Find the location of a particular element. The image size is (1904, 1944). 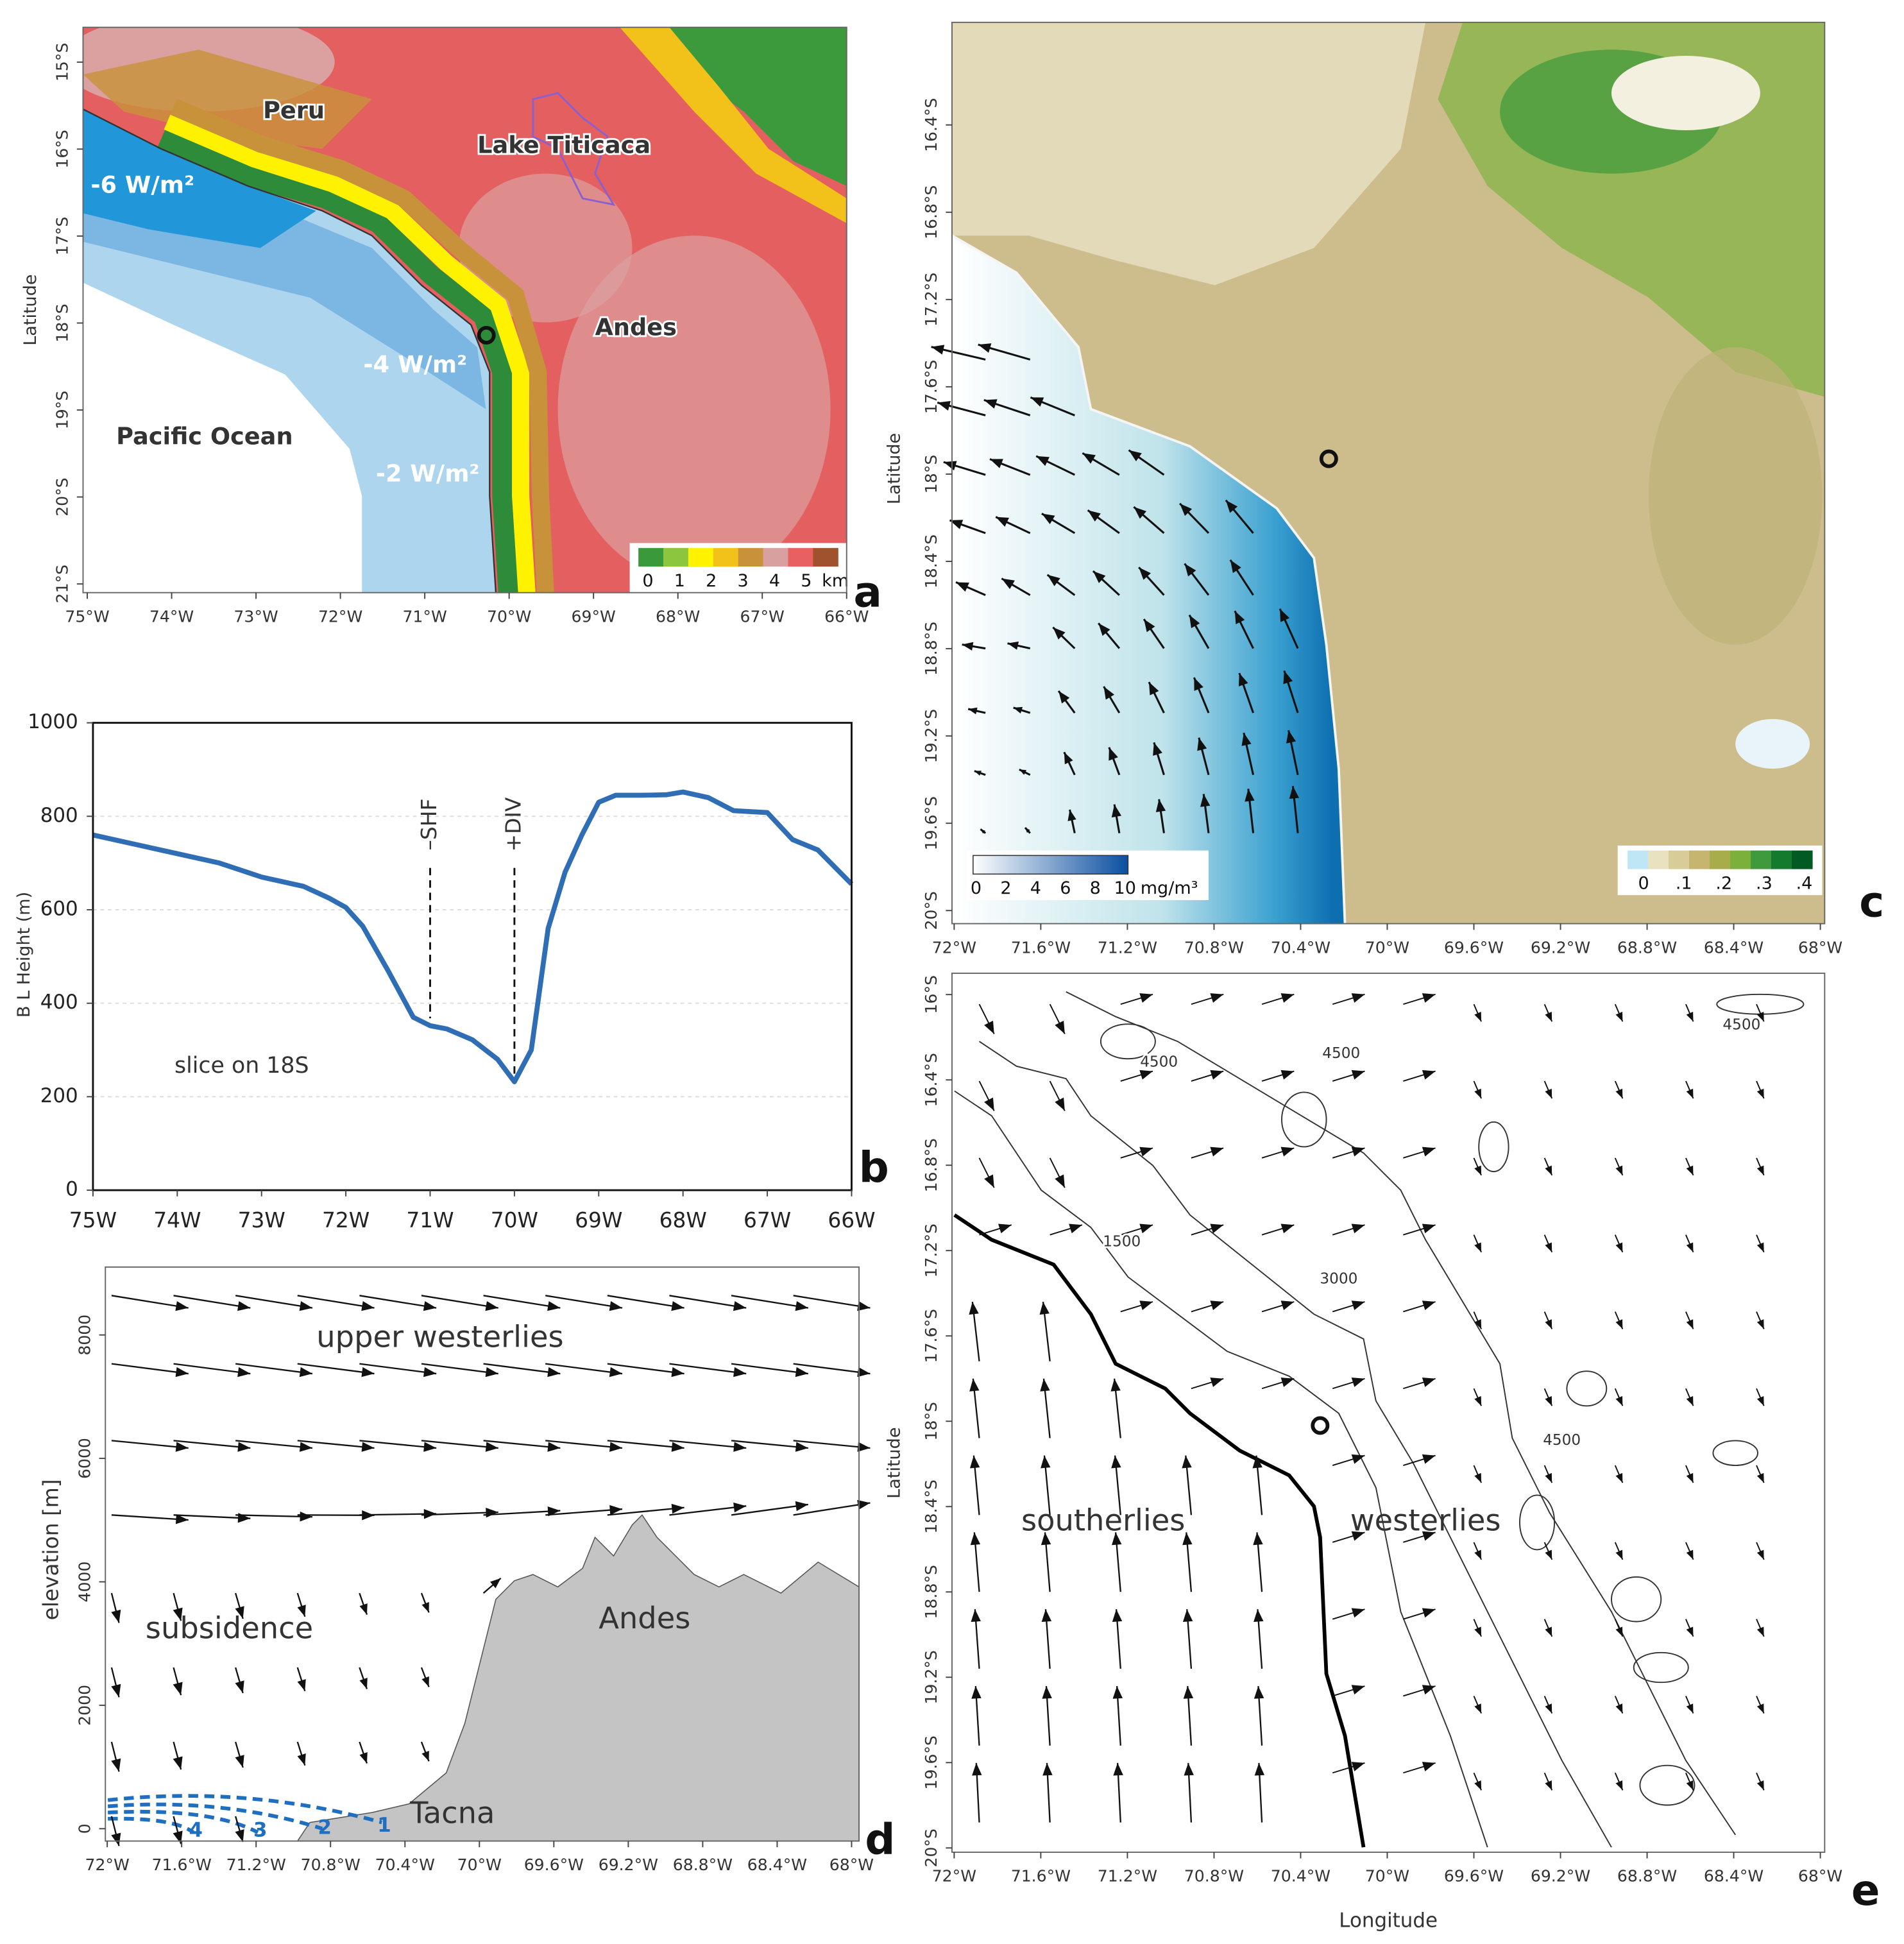

x-tick-label: 68°W is located at coordinates (1820, 1876).